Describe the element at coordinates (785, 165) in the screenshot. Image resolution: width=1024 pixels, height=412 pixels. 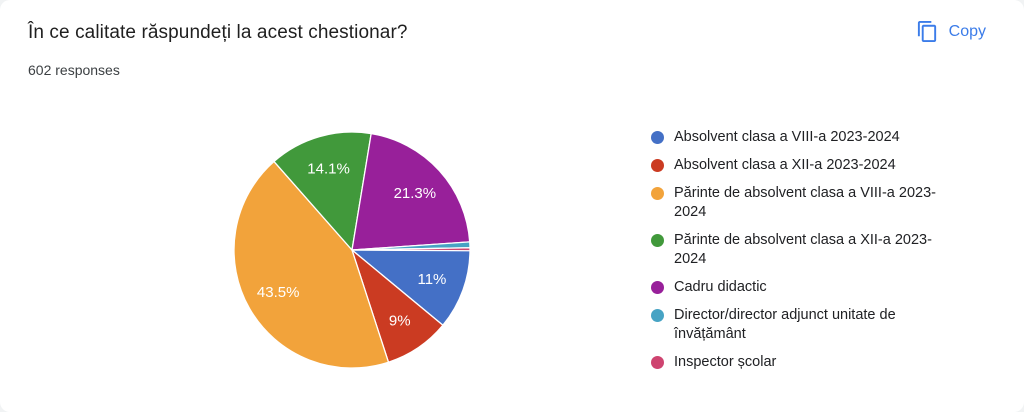
I see `legend-label: Absolvent clasa a XII-a 2023-2024` at that location.